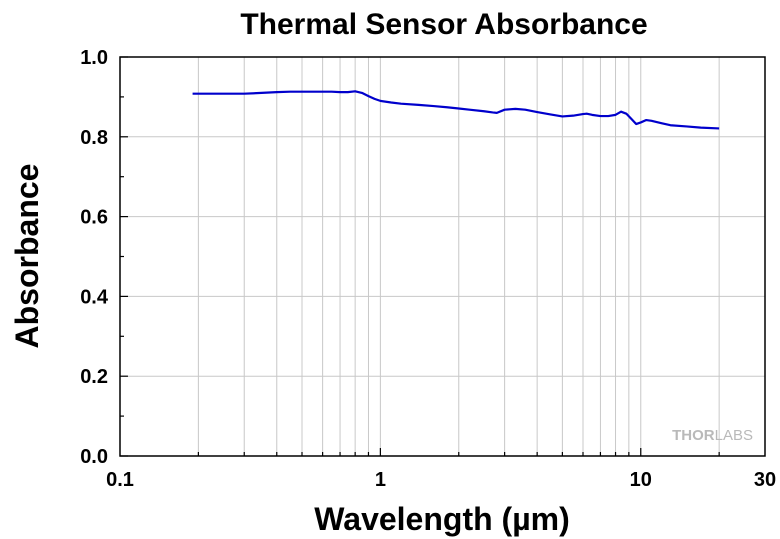 This screenshot has height=539, width=780. I want to click on y-tick-label: 0.4, so click(94, 297).